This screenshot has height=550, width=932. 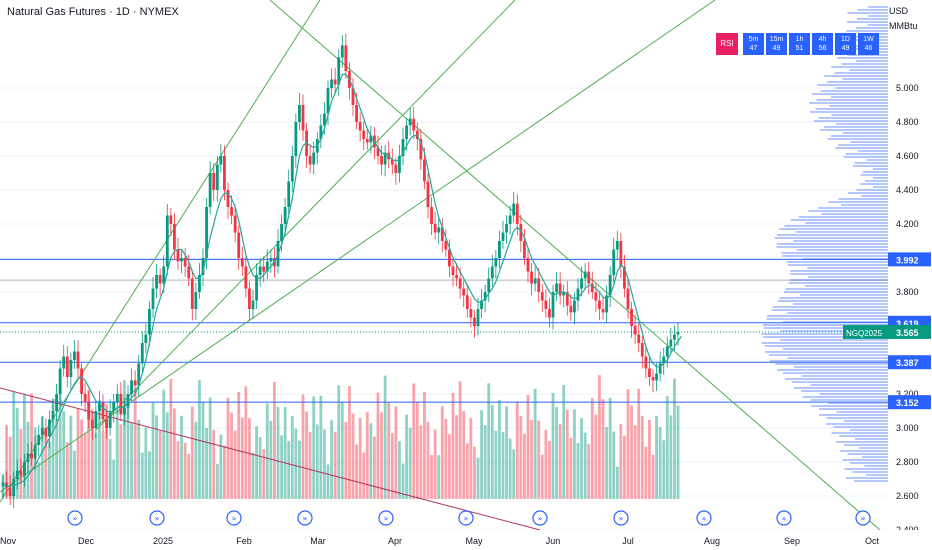 What do you see at coordinates (907, 324) in the screenshot?
I see `price-line-label: 3.619` at bounding box center [907, 324].